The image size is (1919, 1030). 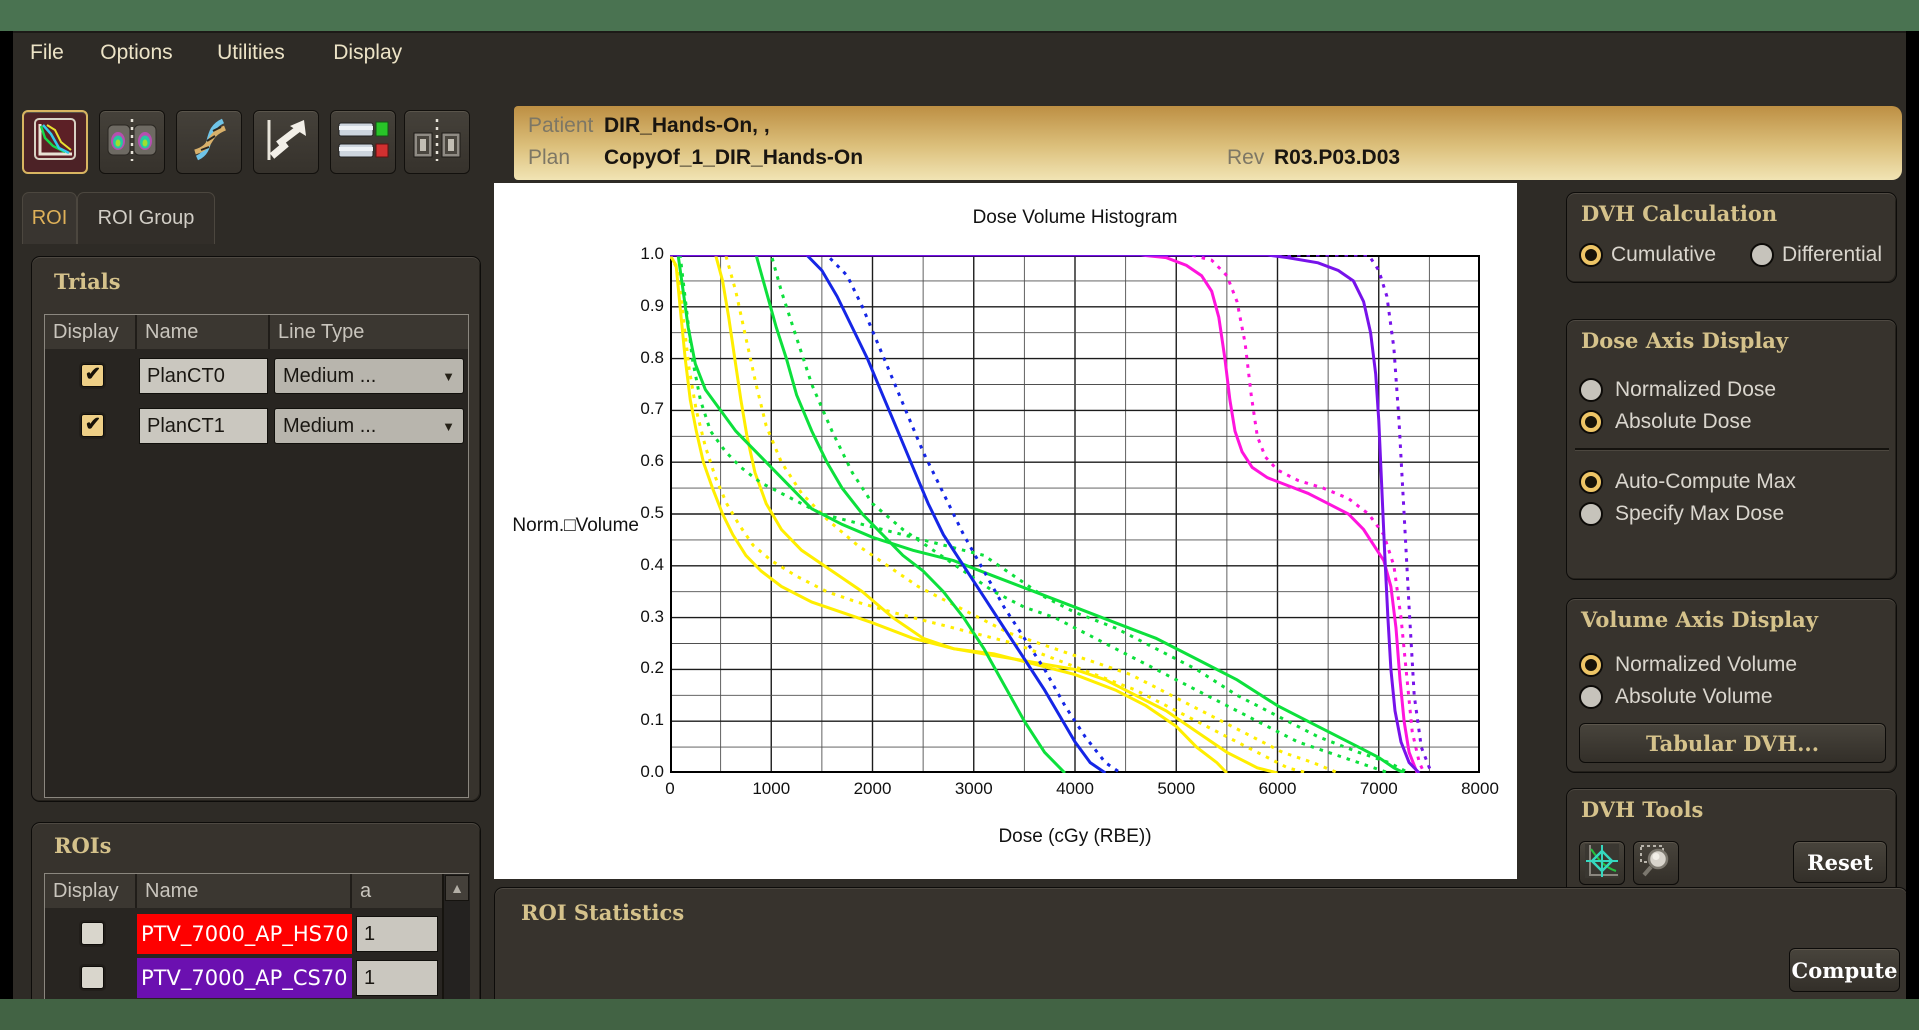 I want to click on cumulative-label: Cumulative, so click(x=1664, y=254).